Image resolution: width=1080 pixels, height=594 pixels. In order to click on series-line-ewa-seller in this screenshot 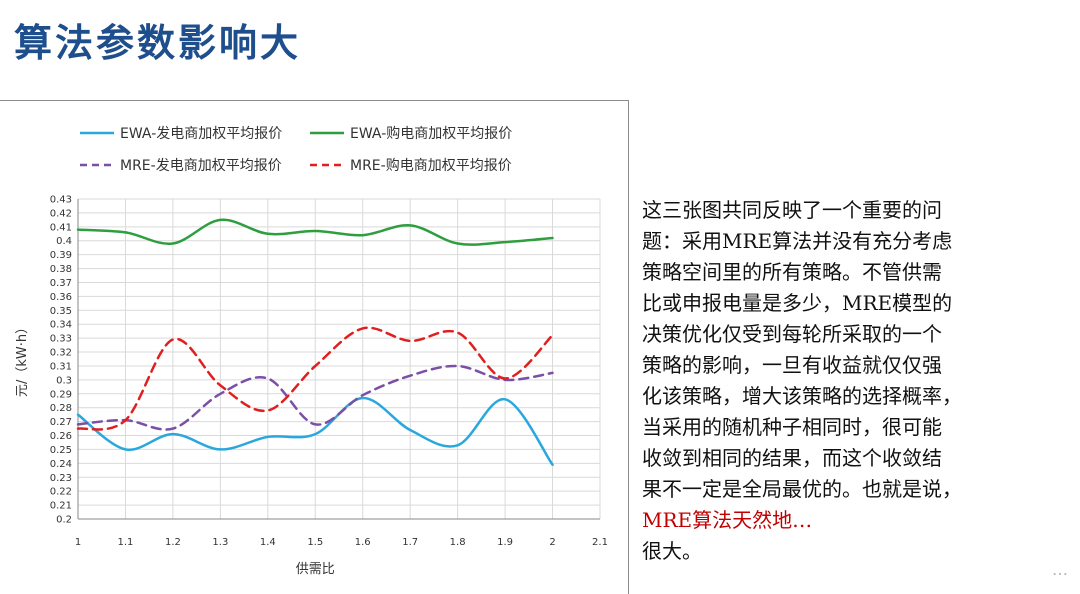, I will do `click(315, 431)`.